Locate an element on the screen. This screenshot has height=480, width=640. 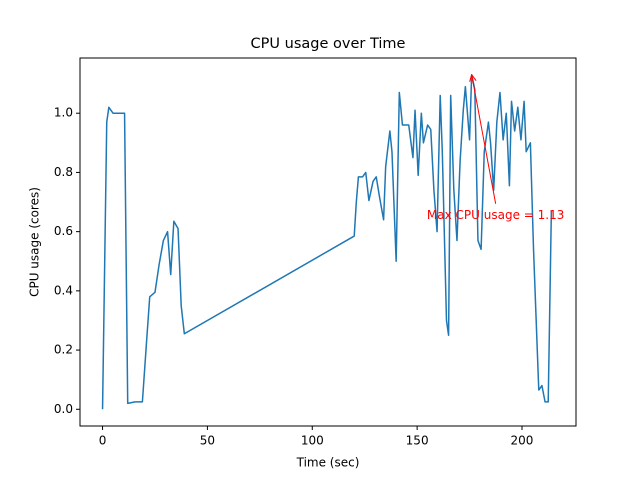
y-tick-label: 0.2 is located at coordinates (63, 350).